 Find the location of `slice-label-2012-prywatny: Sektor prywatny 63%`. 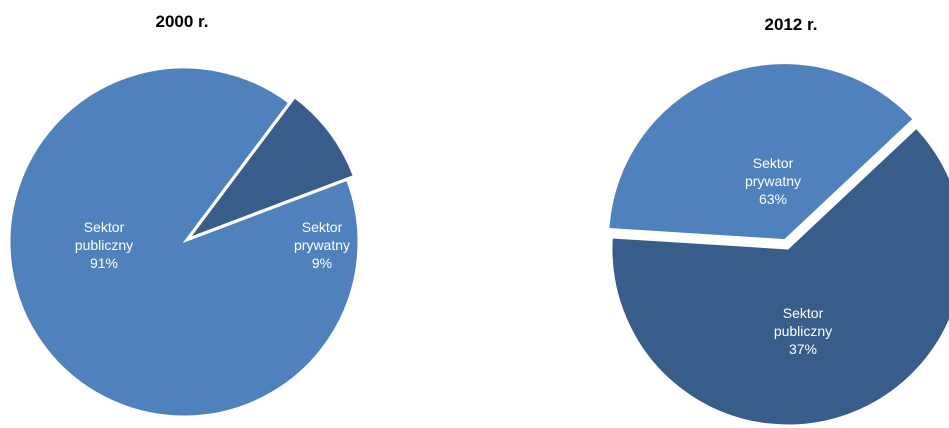

slice-label-2012-prywatny: Sektor prywatny 63% is located at coordinates (773, 181).